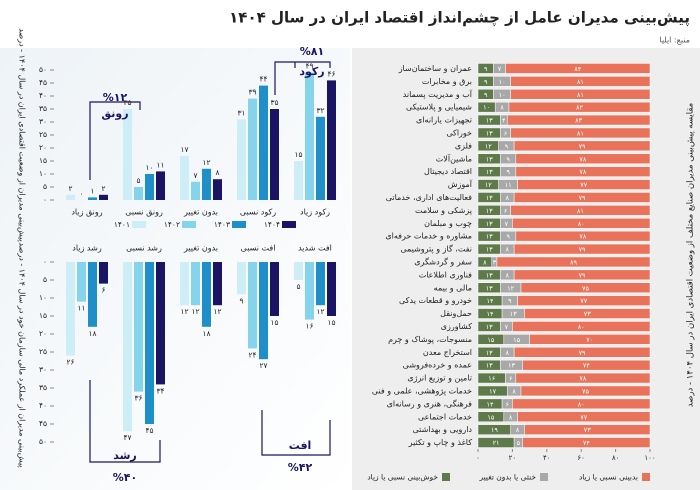 Image resolution: width=700 pixels, height=490 pixels. Describe the element at coordinates (70, 188) in the screenshot. I see `value-label: ۲` at that location.